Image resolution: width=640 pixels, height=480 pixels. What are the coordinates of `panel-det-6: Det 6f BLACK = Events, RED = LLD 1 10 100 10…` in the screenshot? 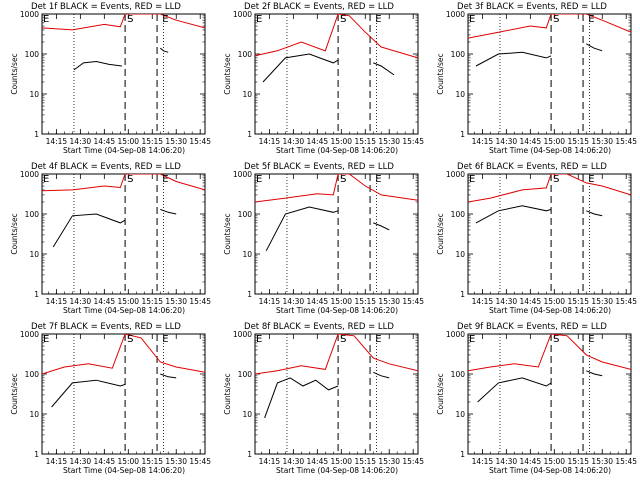 It's located at (536, 238).